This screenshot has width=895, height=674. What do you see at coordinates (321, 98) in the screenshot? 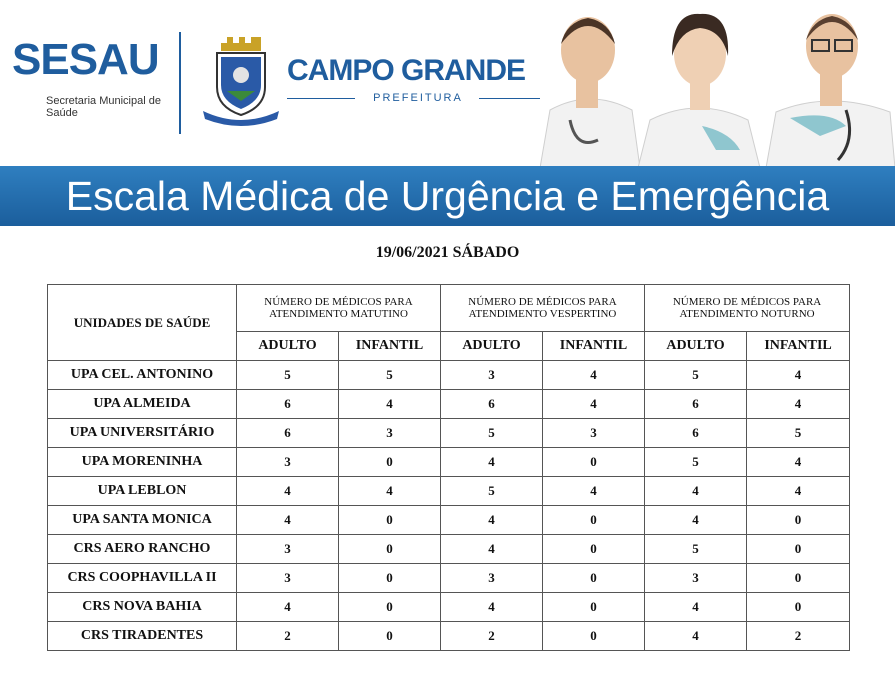
I see `subtitle-rule-left` at bounding box center [321, 98].